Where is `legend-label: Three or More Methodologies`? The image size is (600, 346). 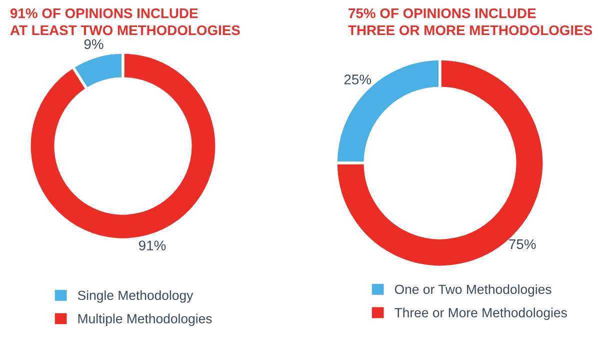 legend-label: Three or More Methodologies is located at coordinates (480, 314).